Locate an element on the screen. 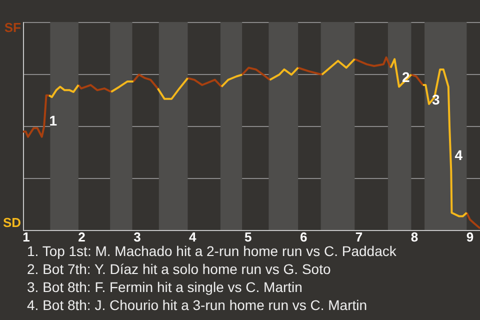 This screenshot has width=480, height=320. x-tick-label: 7 is located at coordinates (359, 237).